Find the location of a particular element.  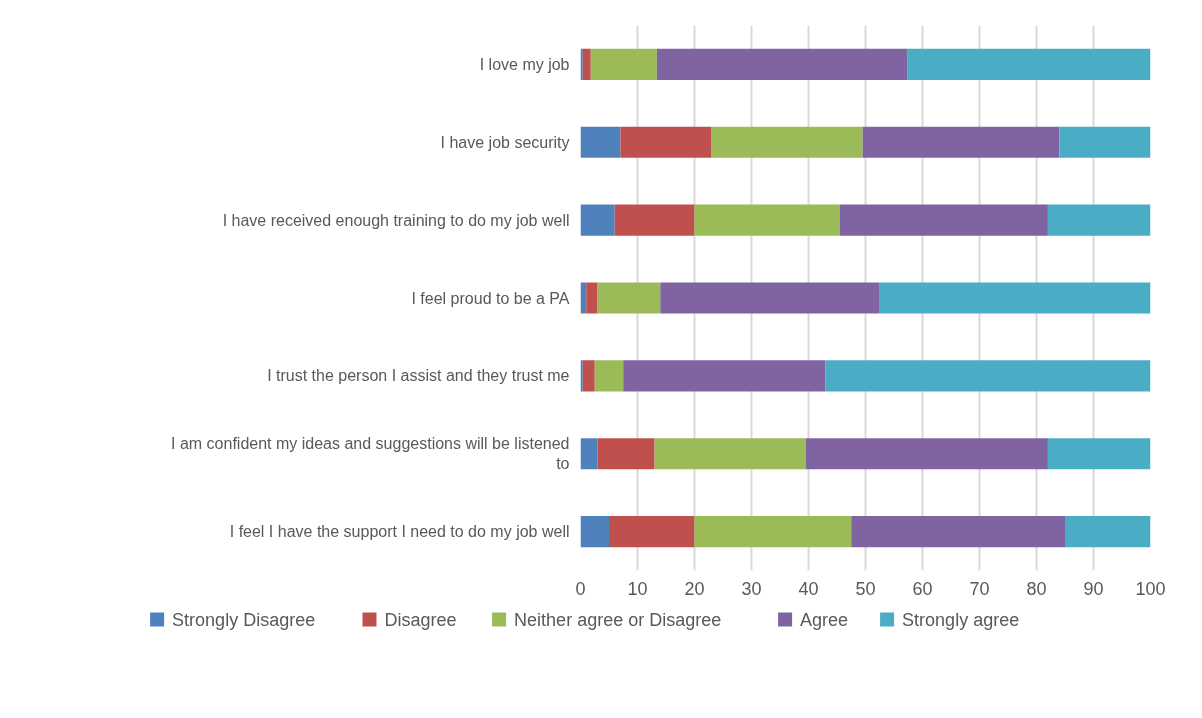

x-tick-label: 100 is located at coordinates (1150, 588).